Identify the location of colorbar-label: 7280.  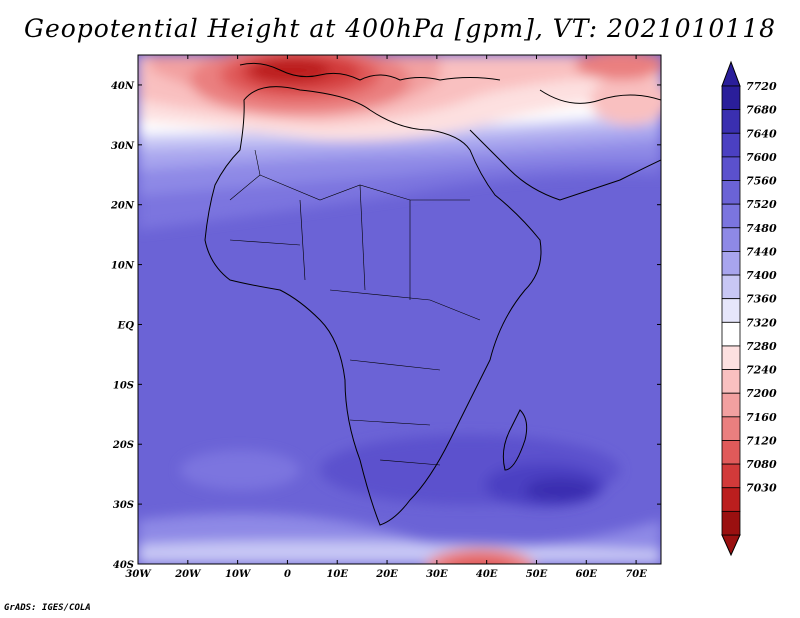
(761, 346).